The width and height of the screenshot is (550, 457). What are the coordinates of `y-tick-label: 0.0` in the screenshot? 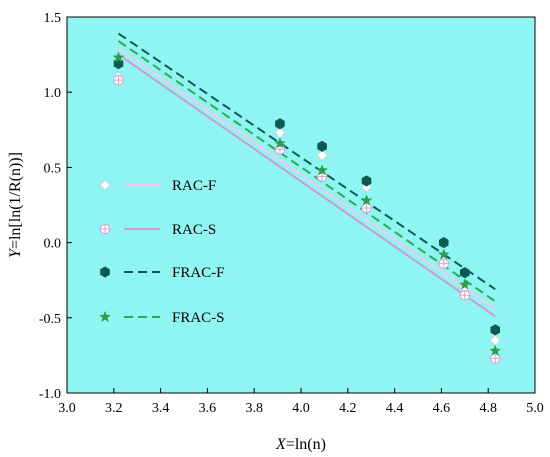 It's located at (53, 244).